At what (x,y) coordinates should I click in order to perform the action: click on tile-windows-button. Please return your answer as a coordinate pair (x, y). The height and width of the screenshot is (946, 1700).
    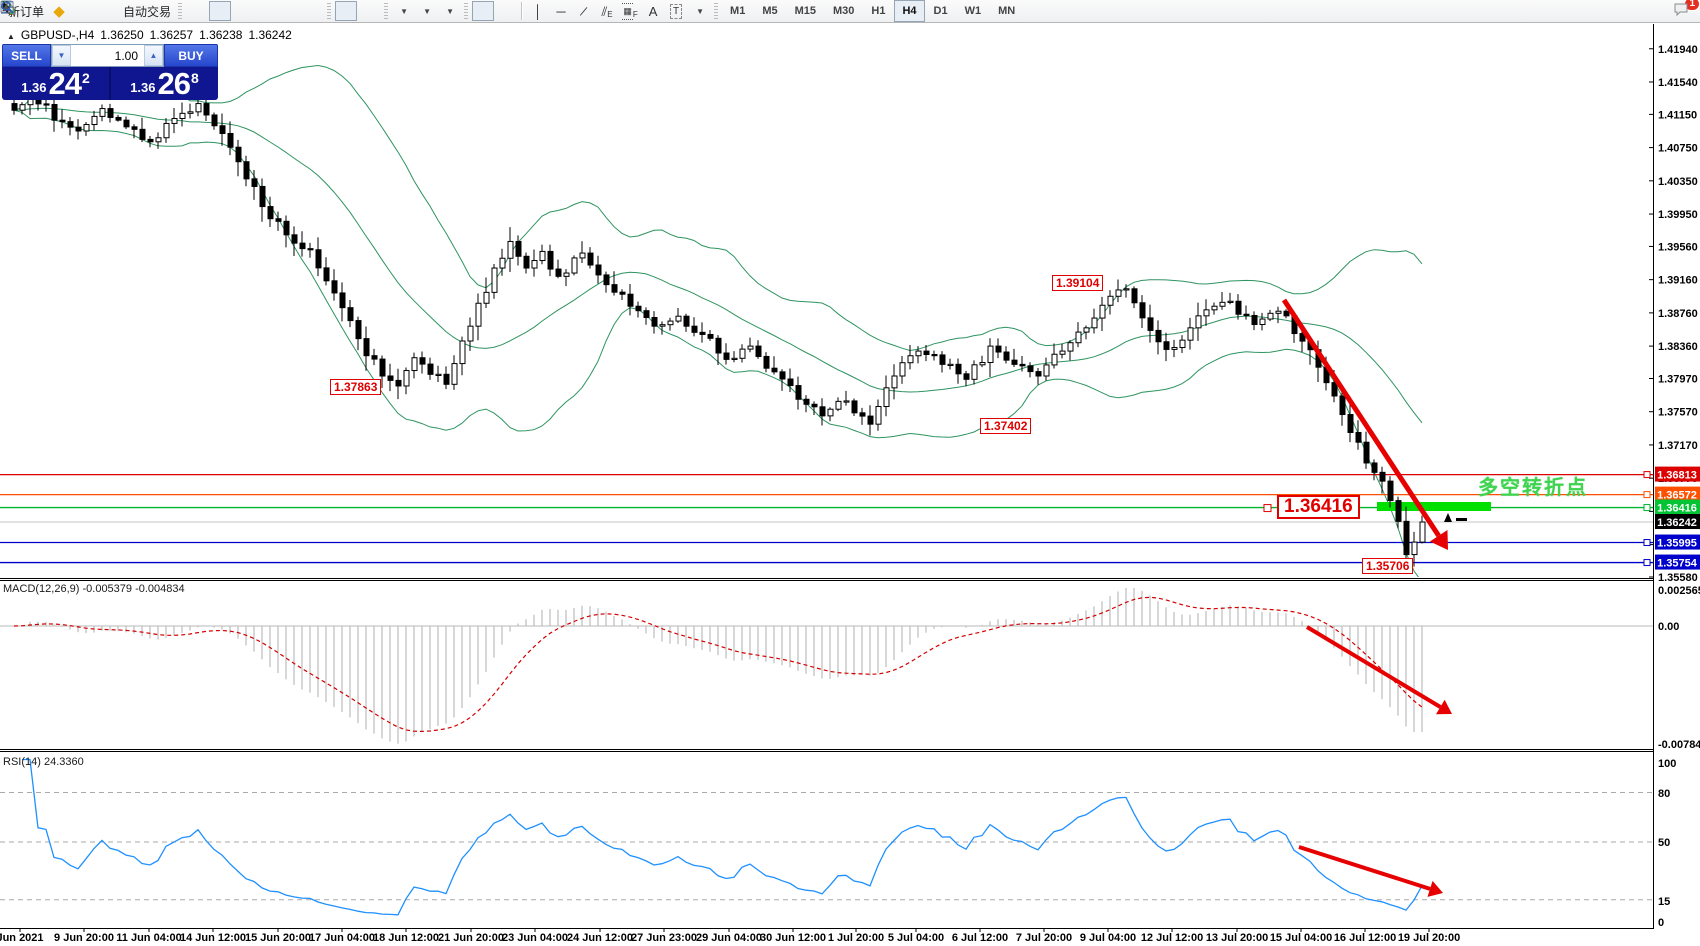
    Looking at the image, I should click on (162, 11).